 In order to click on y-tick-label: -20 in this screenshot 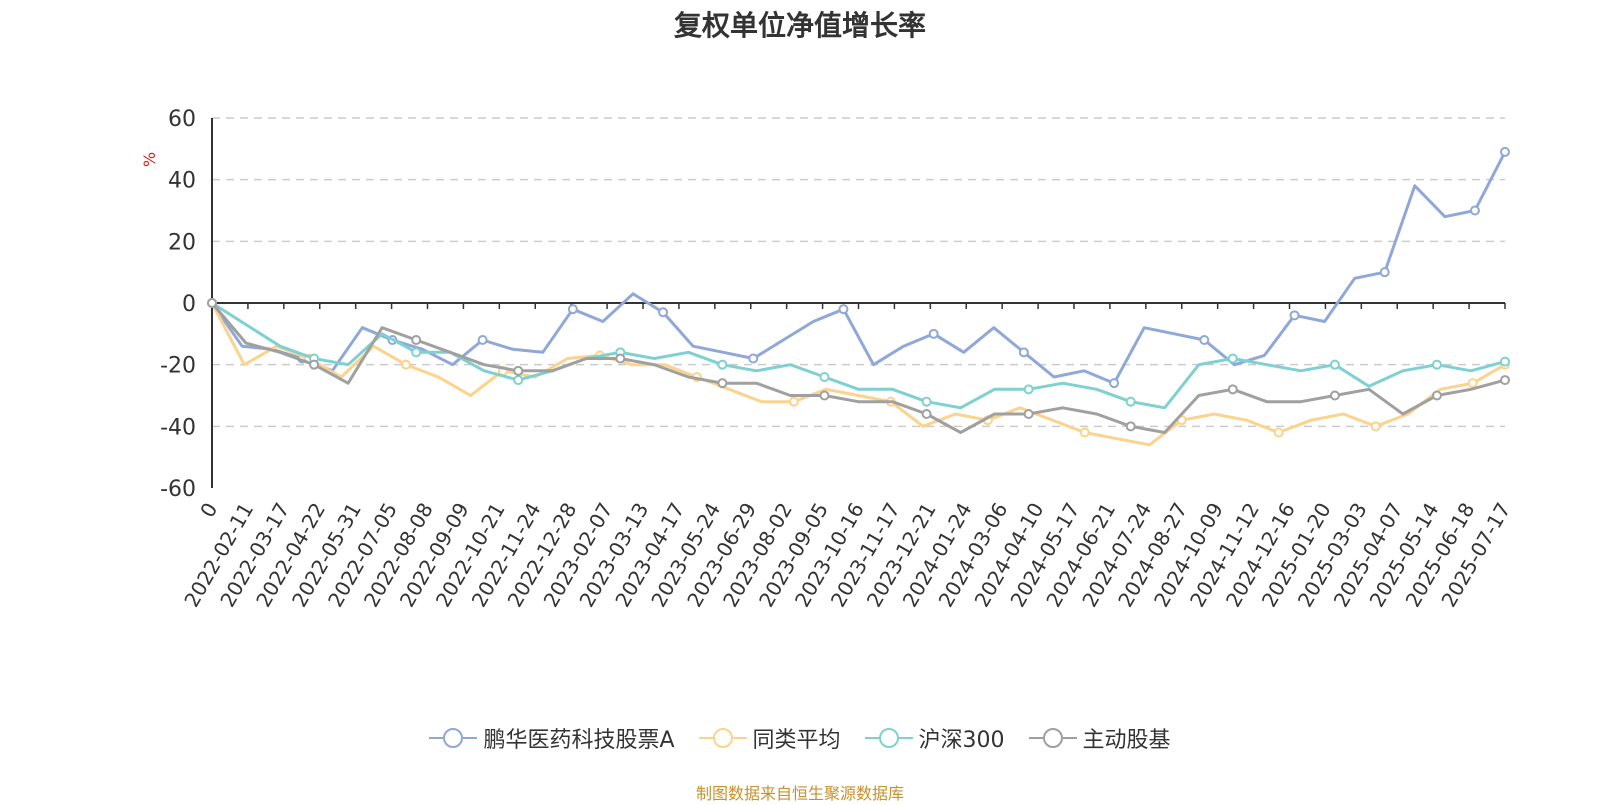, I will do `click(178, 366)`.